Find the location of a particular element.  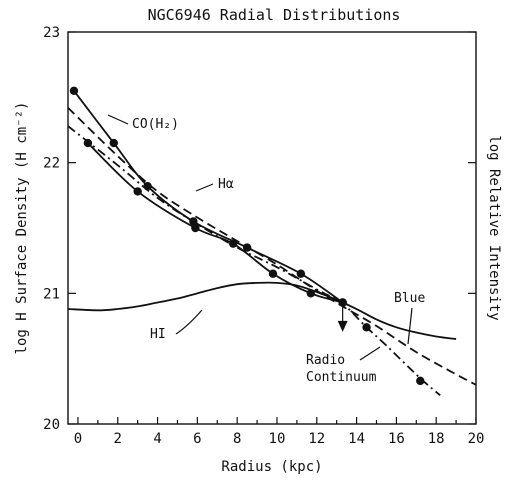

label-halpha: Hα is located at coordinates (226, 184).